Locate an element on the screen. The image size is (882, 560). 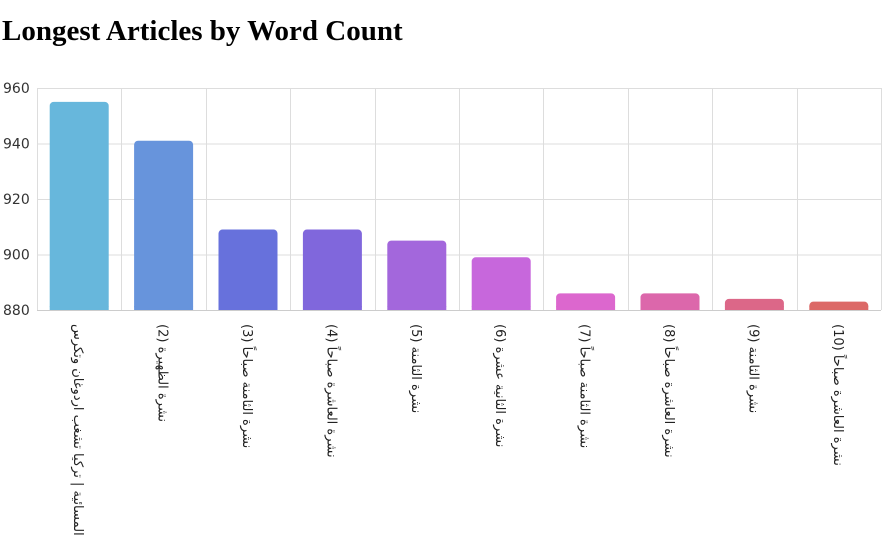
x-tick-label: نشرة الثامنة صباحاً (3) is located at coordinates (248, 386).